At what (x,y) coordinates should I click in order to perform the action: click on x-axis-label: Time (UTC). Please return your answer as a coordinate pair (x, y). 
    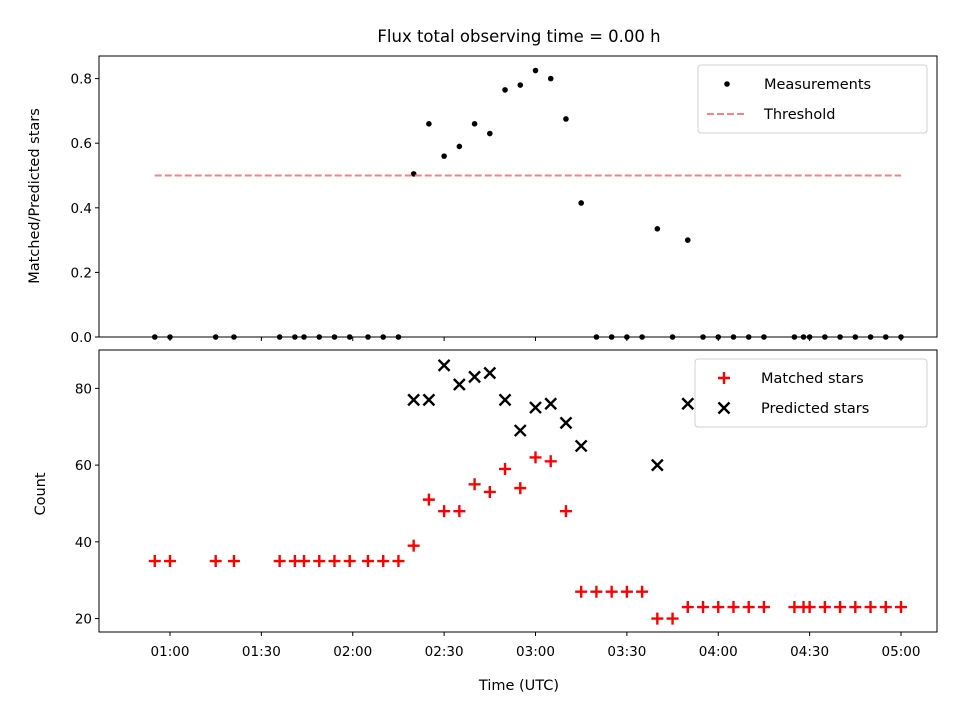
    Looking at the image, I should click on (518, 686).